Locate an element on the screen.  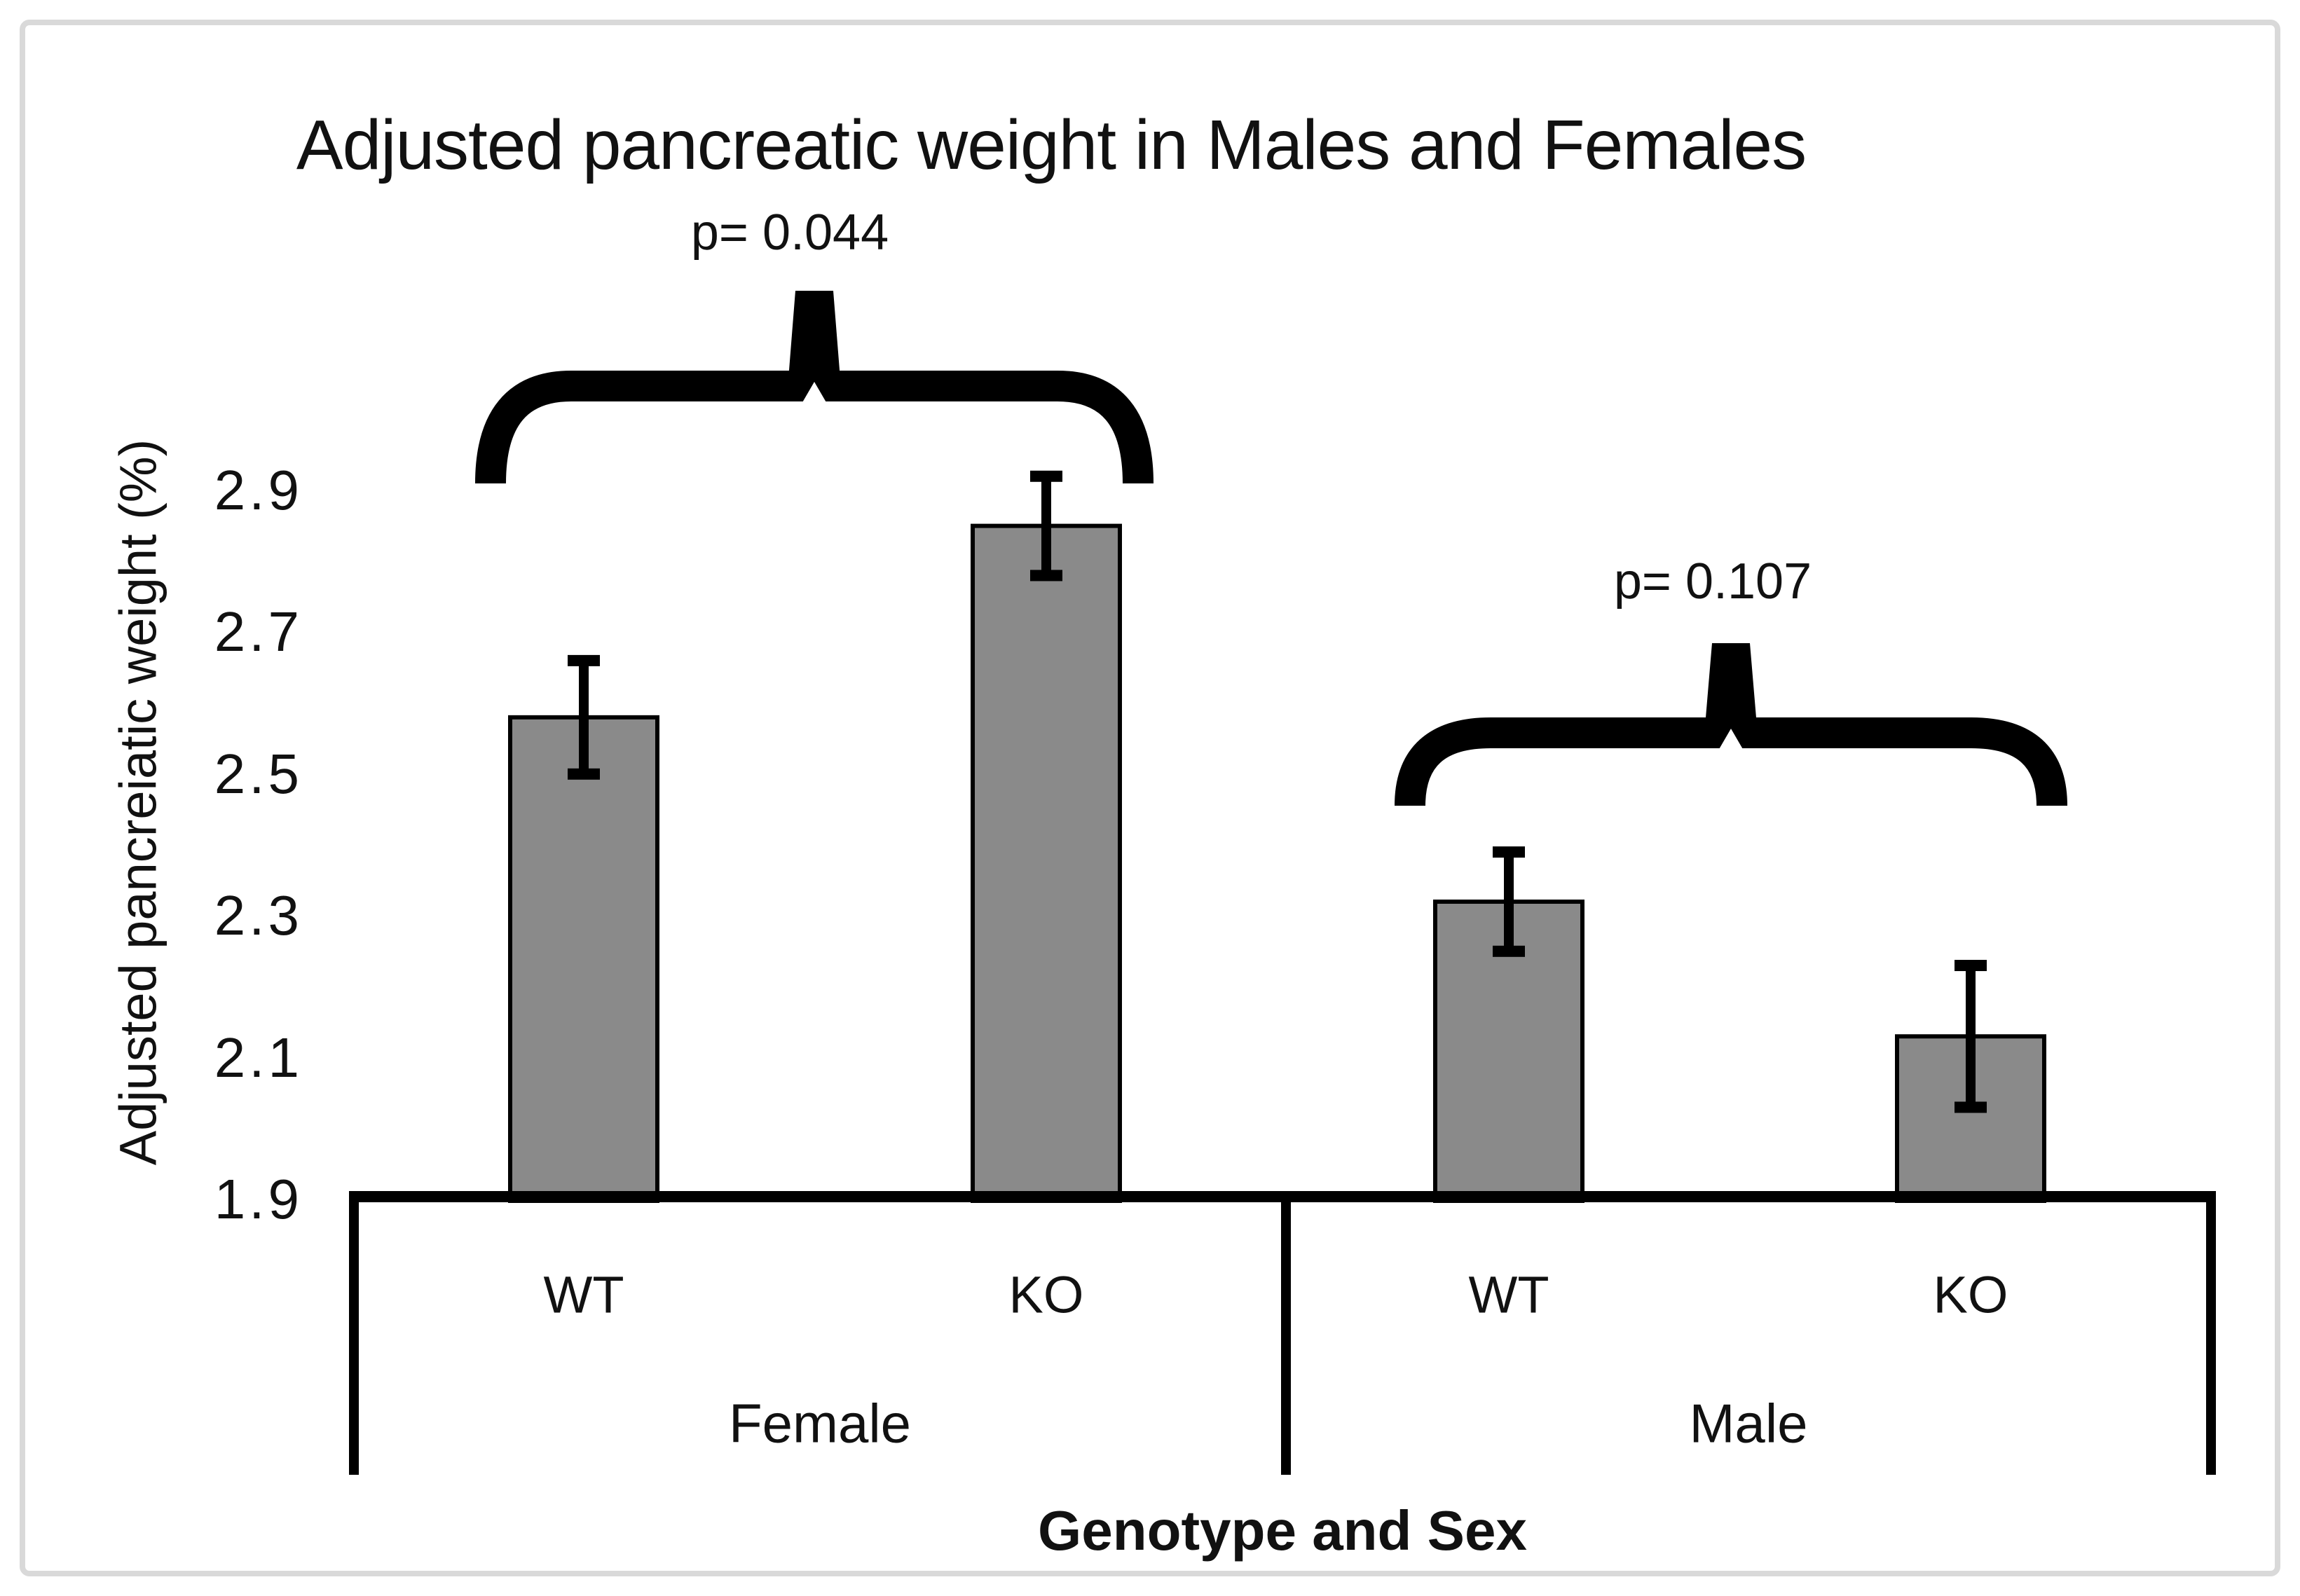
y-tick-label: 2.1 is located at coordinates (258, 1057).